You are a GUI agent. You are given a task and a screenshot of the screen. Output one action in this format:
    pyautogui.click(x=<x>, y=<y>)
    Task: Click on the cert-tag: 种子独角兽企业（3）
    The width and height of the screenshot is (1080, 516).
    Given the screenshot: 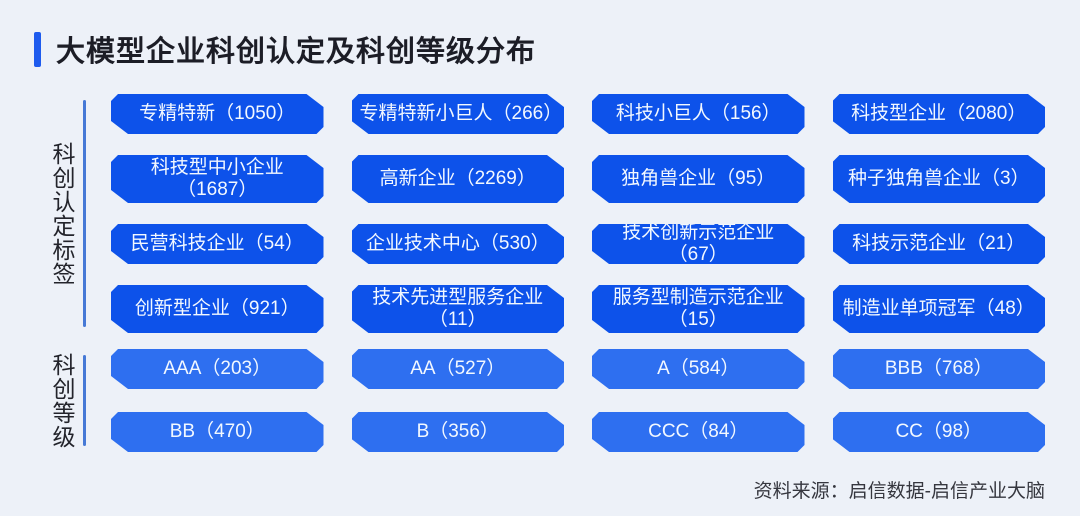 What is the action you would take?
    pyautogui.click(x=939, y=179)
    